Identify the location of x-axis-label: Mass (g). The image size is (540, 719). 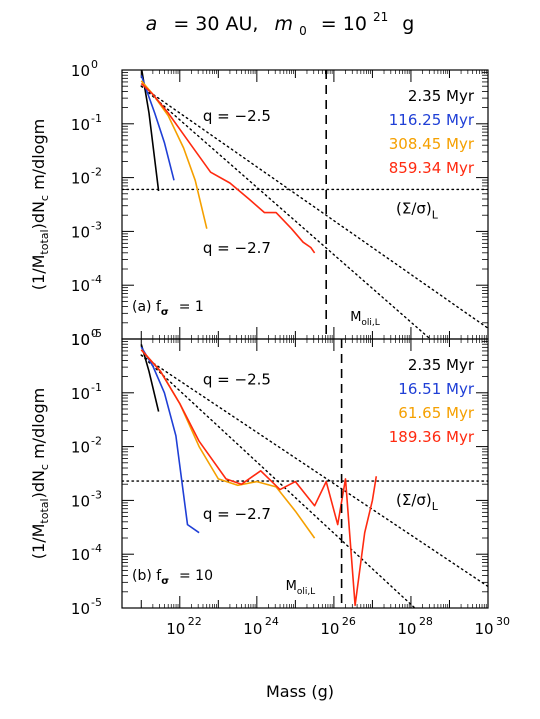
(300, 691).